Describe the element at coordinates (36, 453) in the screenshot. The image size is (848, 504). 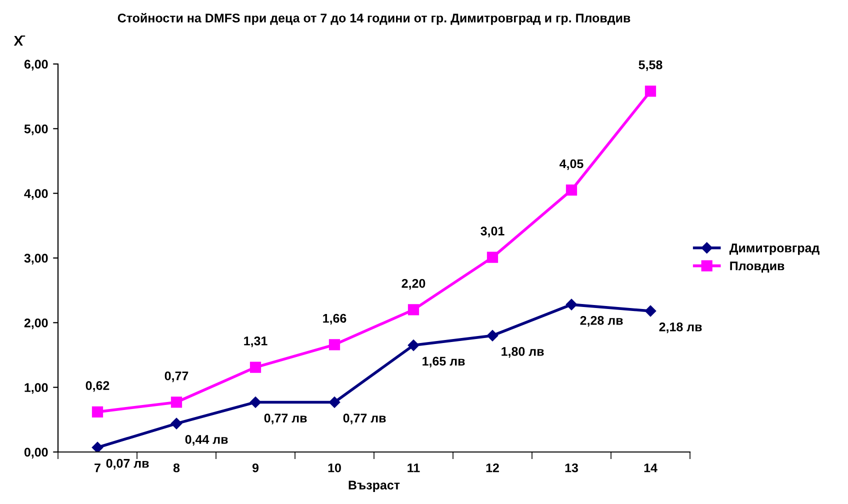
I see `y-tick-label: 0,00` at that location.